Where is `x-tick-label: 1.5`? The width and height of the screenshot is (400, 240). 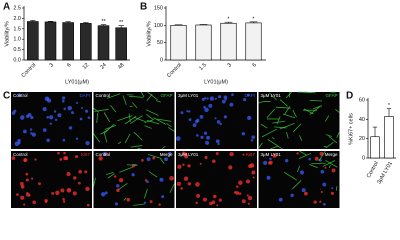
x-tick-label: 1.5 is located at coordinates (203, 67).